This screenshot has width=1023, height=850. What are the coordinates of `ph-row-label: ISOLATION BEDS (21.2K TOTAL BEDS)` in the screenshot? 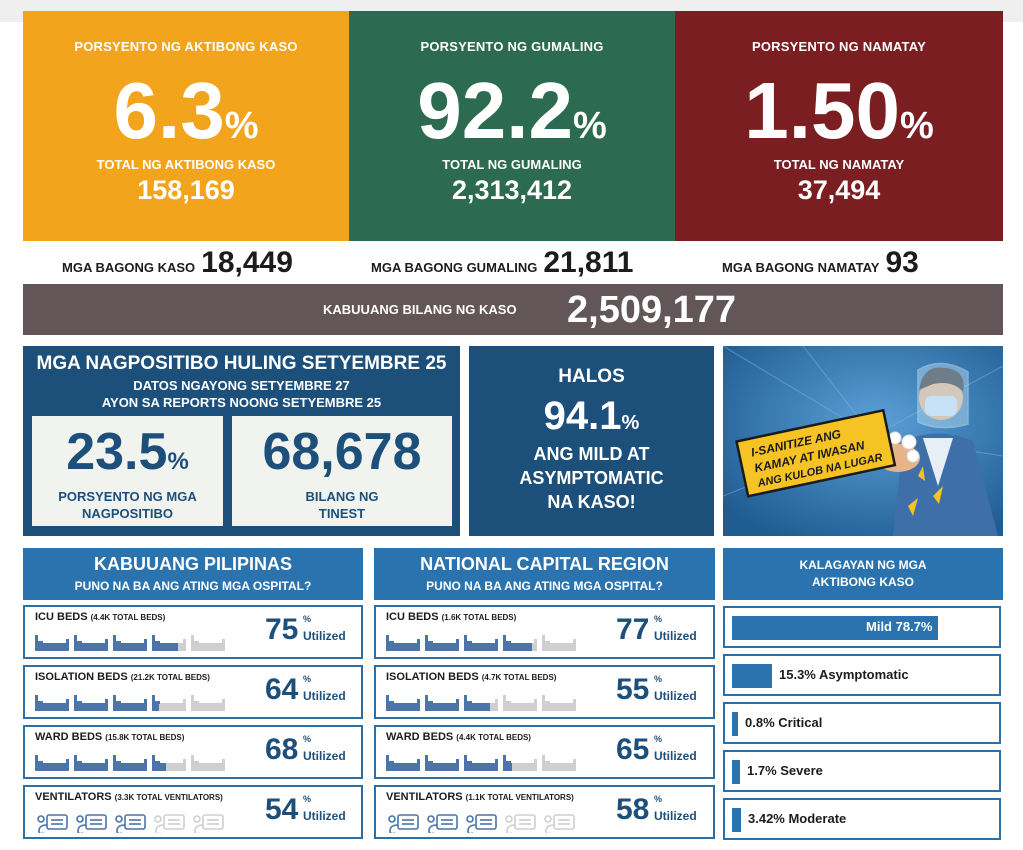 It's located at (122, 677).